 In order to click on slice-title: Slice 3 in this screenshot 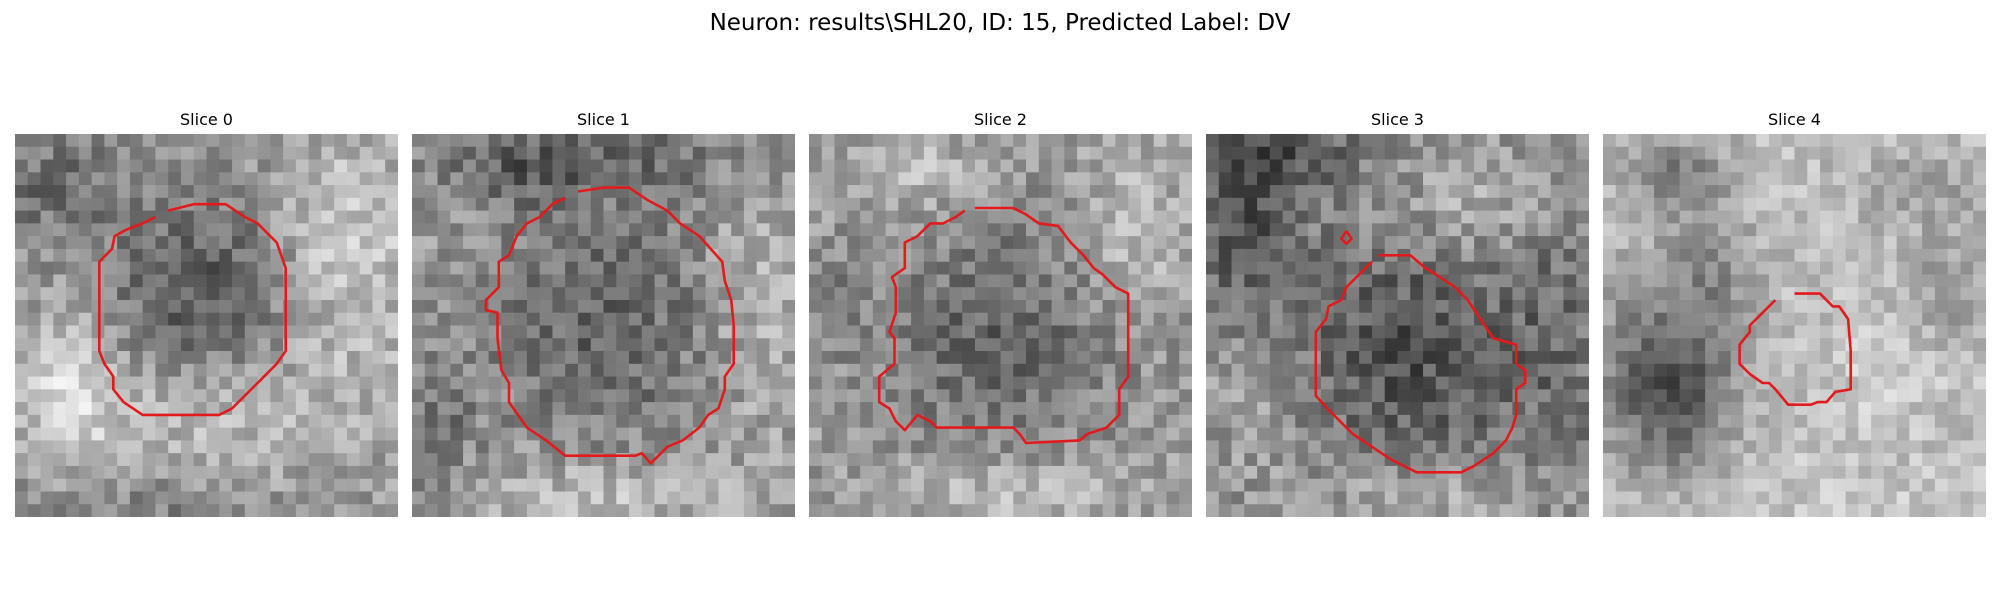, I will do `click(1397, 120)`.